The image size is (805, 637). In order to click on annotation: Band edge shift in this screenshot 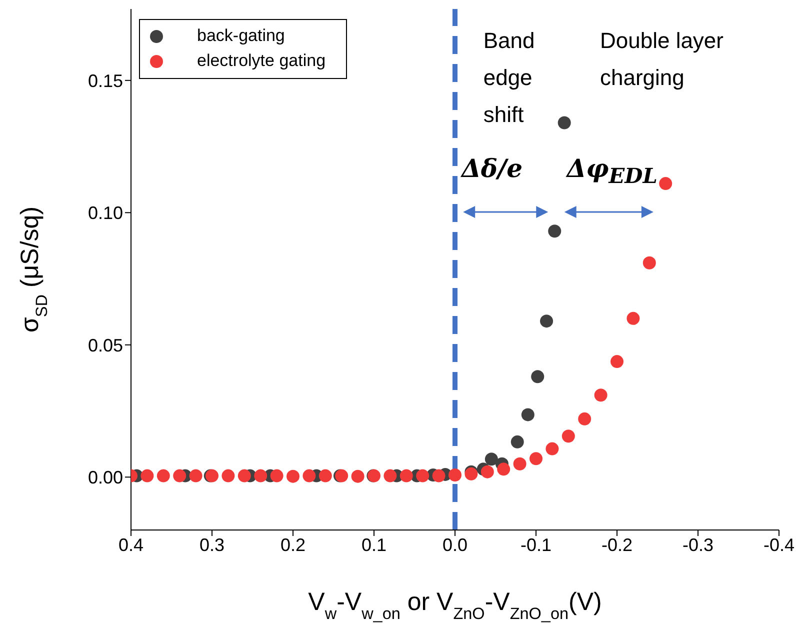, I will do `click(509, 78)`.